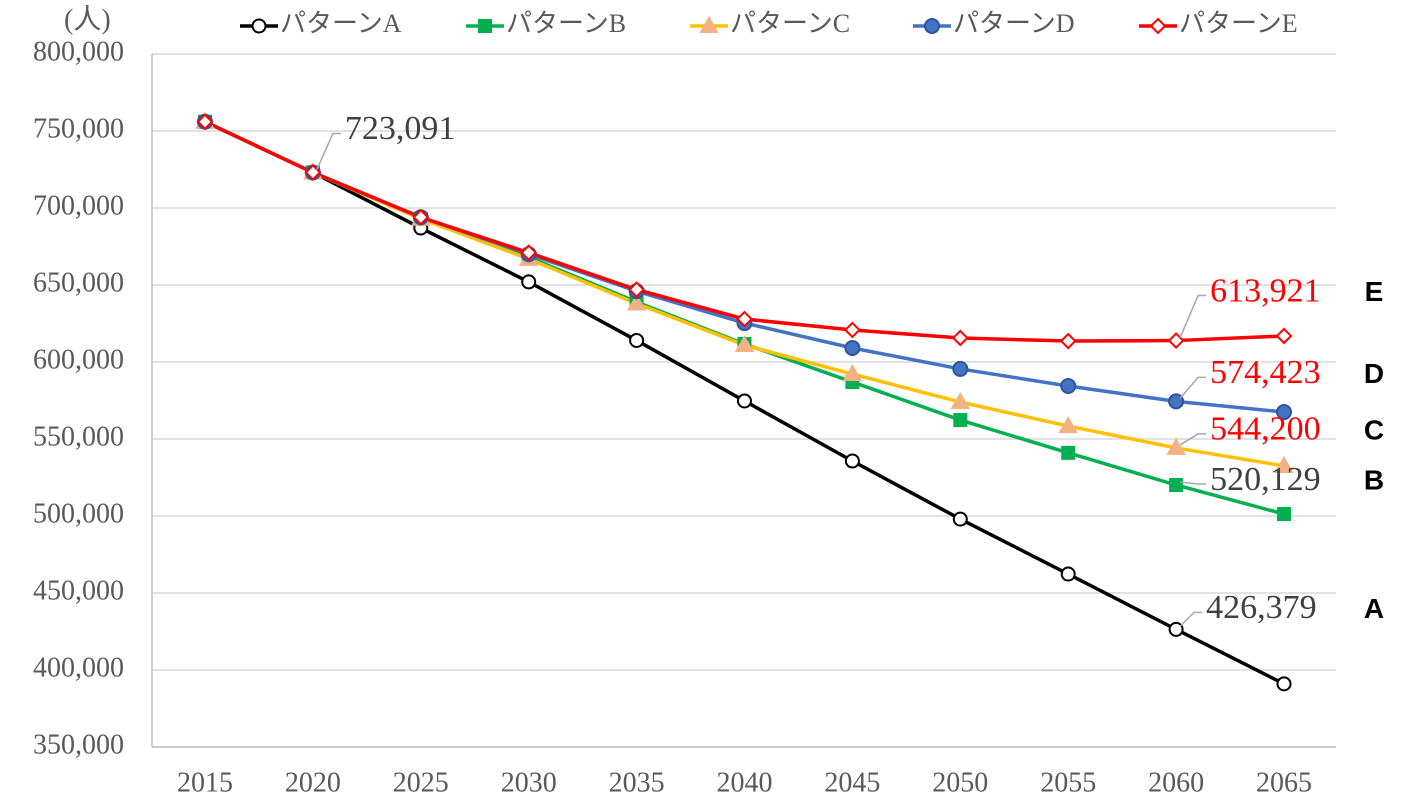 The image size is (1407, 801). Describe the element at coordinates (745, 782) in the screenshot. I see `x-tick-label: 2040` at that location.